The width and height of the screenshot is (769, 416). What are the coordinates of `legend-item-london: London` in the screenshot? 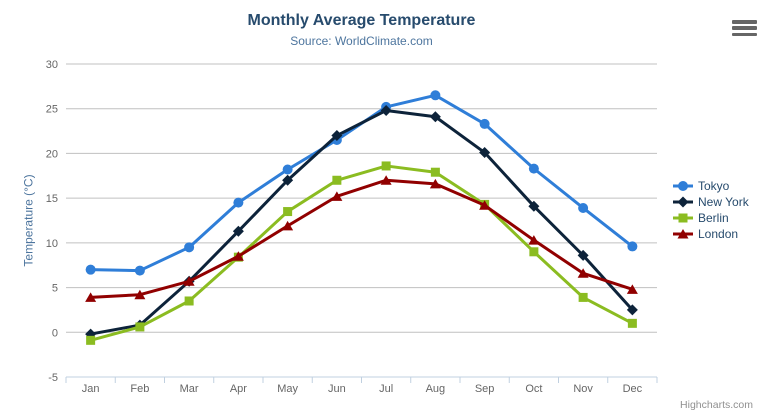 It's located at (710, 234).